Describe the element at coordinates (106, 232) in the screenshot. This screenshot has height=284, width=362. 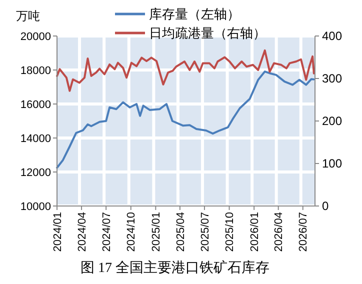
I see `x-tick-label: 2024/07` at that location.